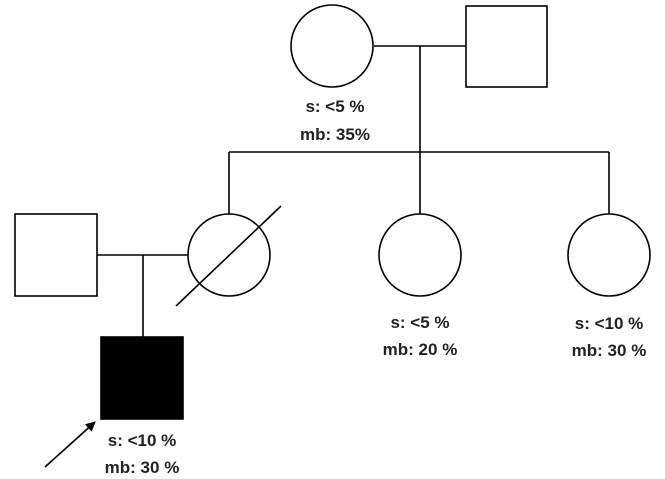  What do you see at coordinates (56, 255) in the screenshot?
I see `father-symbol` at bounding box center [56, 255].